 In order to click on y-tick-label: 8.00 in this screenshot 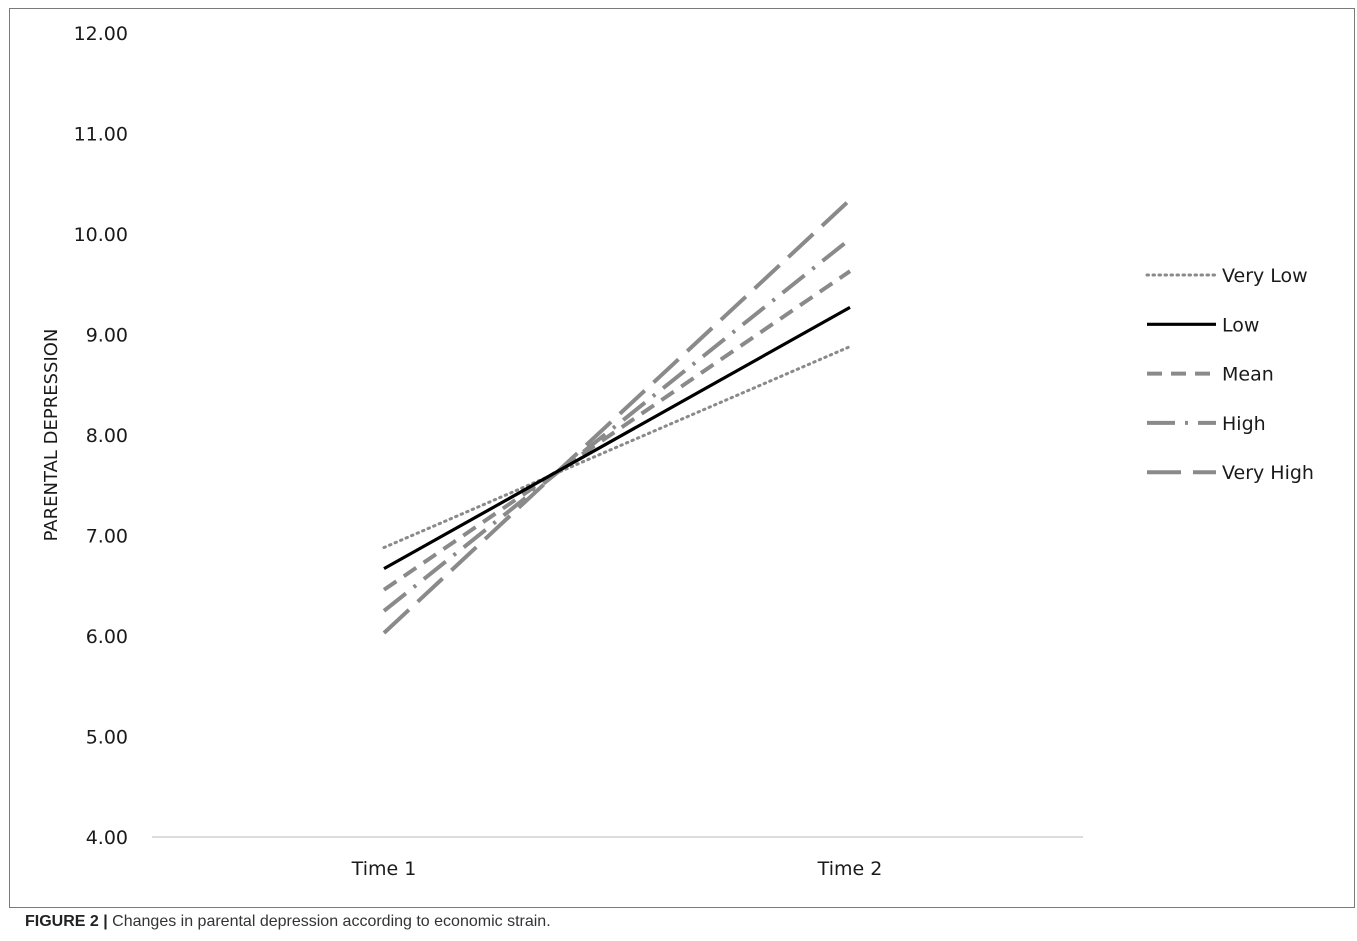, I will do `click(107, 436)`.